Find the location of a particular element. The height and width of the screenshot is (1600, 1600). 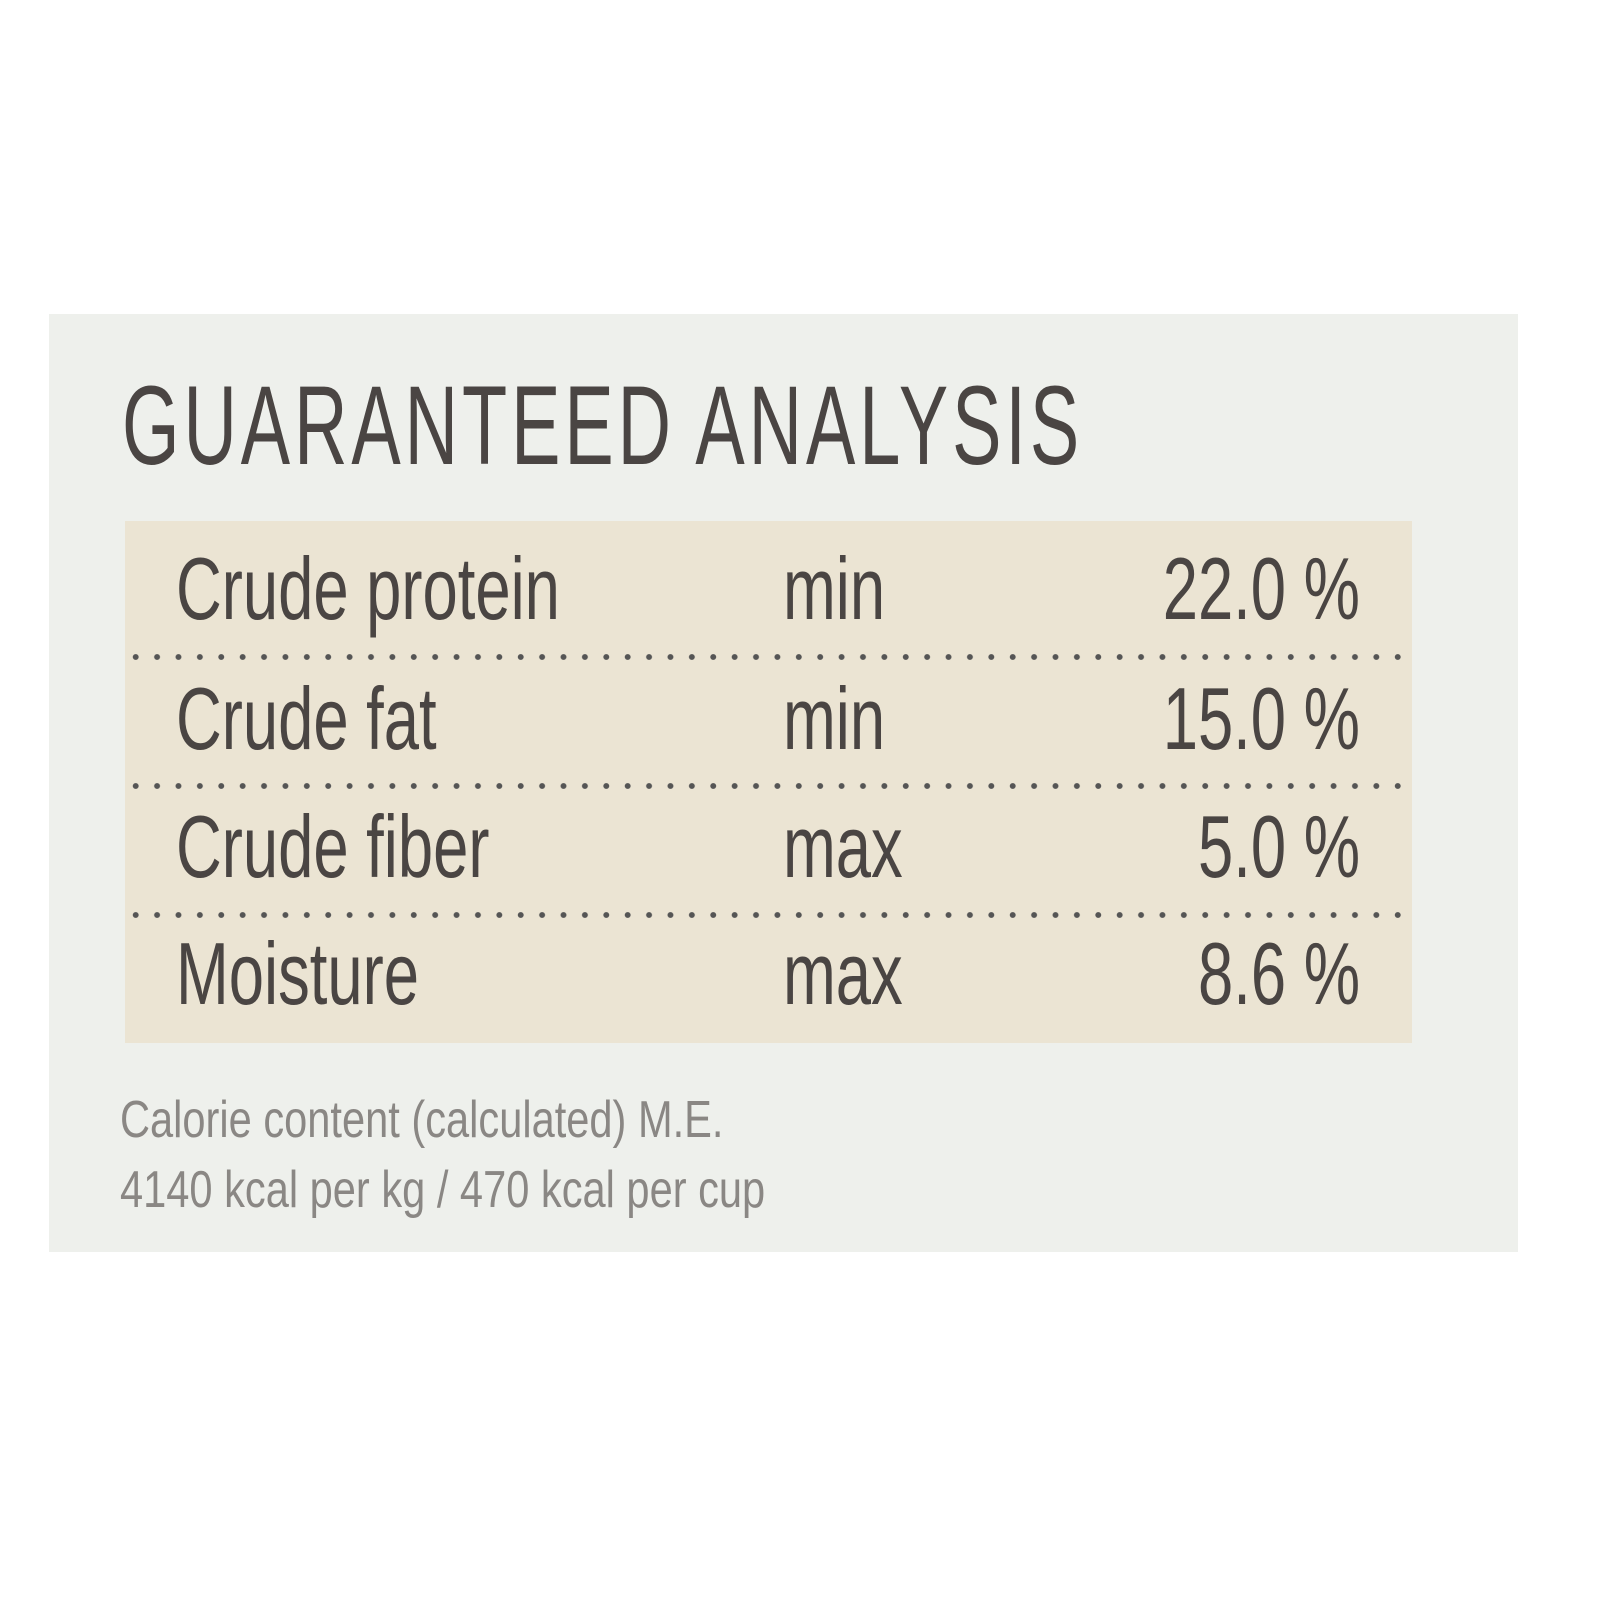

calorie-content-line: Calorie content (calculated) M.E. is located at coordinates (422, 1120).